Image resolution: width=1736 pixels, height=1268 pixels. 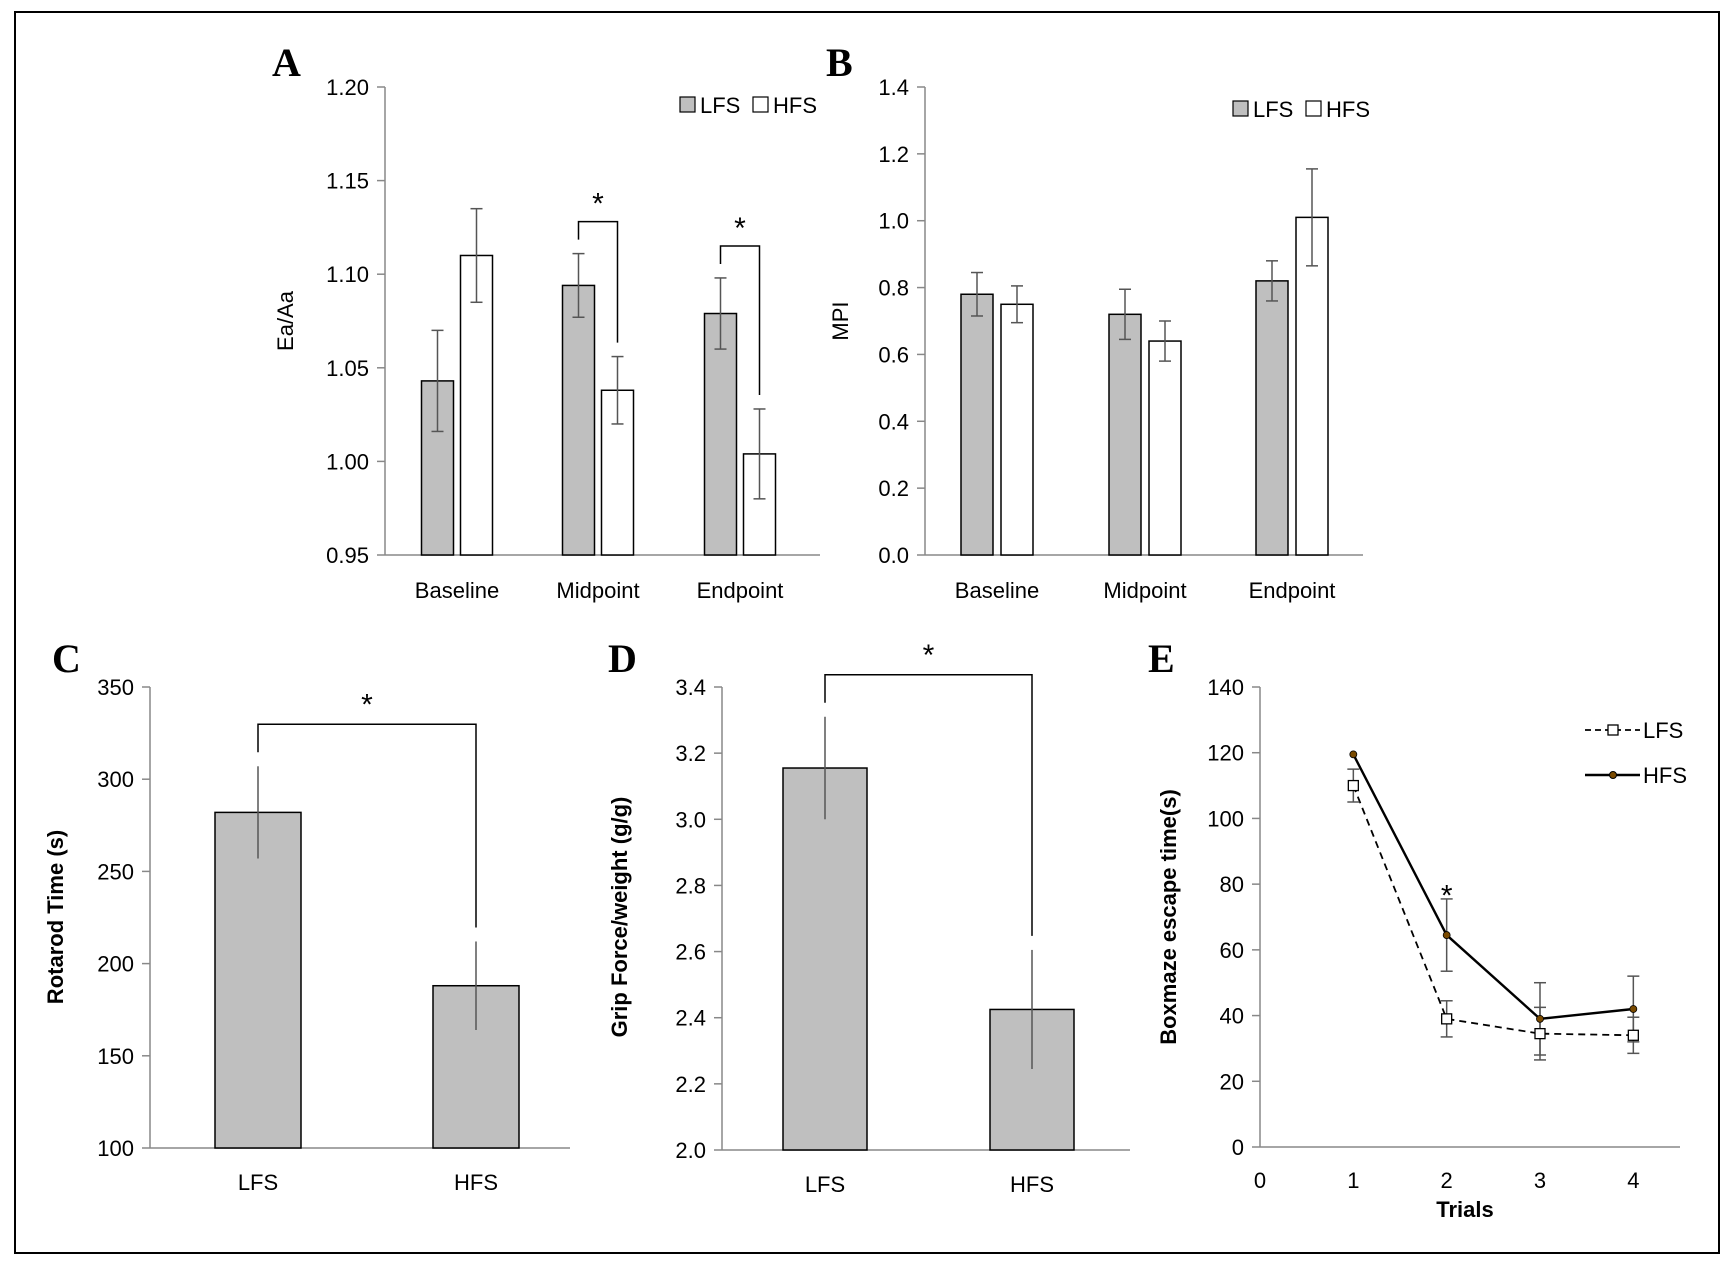 I want to click on y-tick-label: 2.0, so click(x=690, y=1150).